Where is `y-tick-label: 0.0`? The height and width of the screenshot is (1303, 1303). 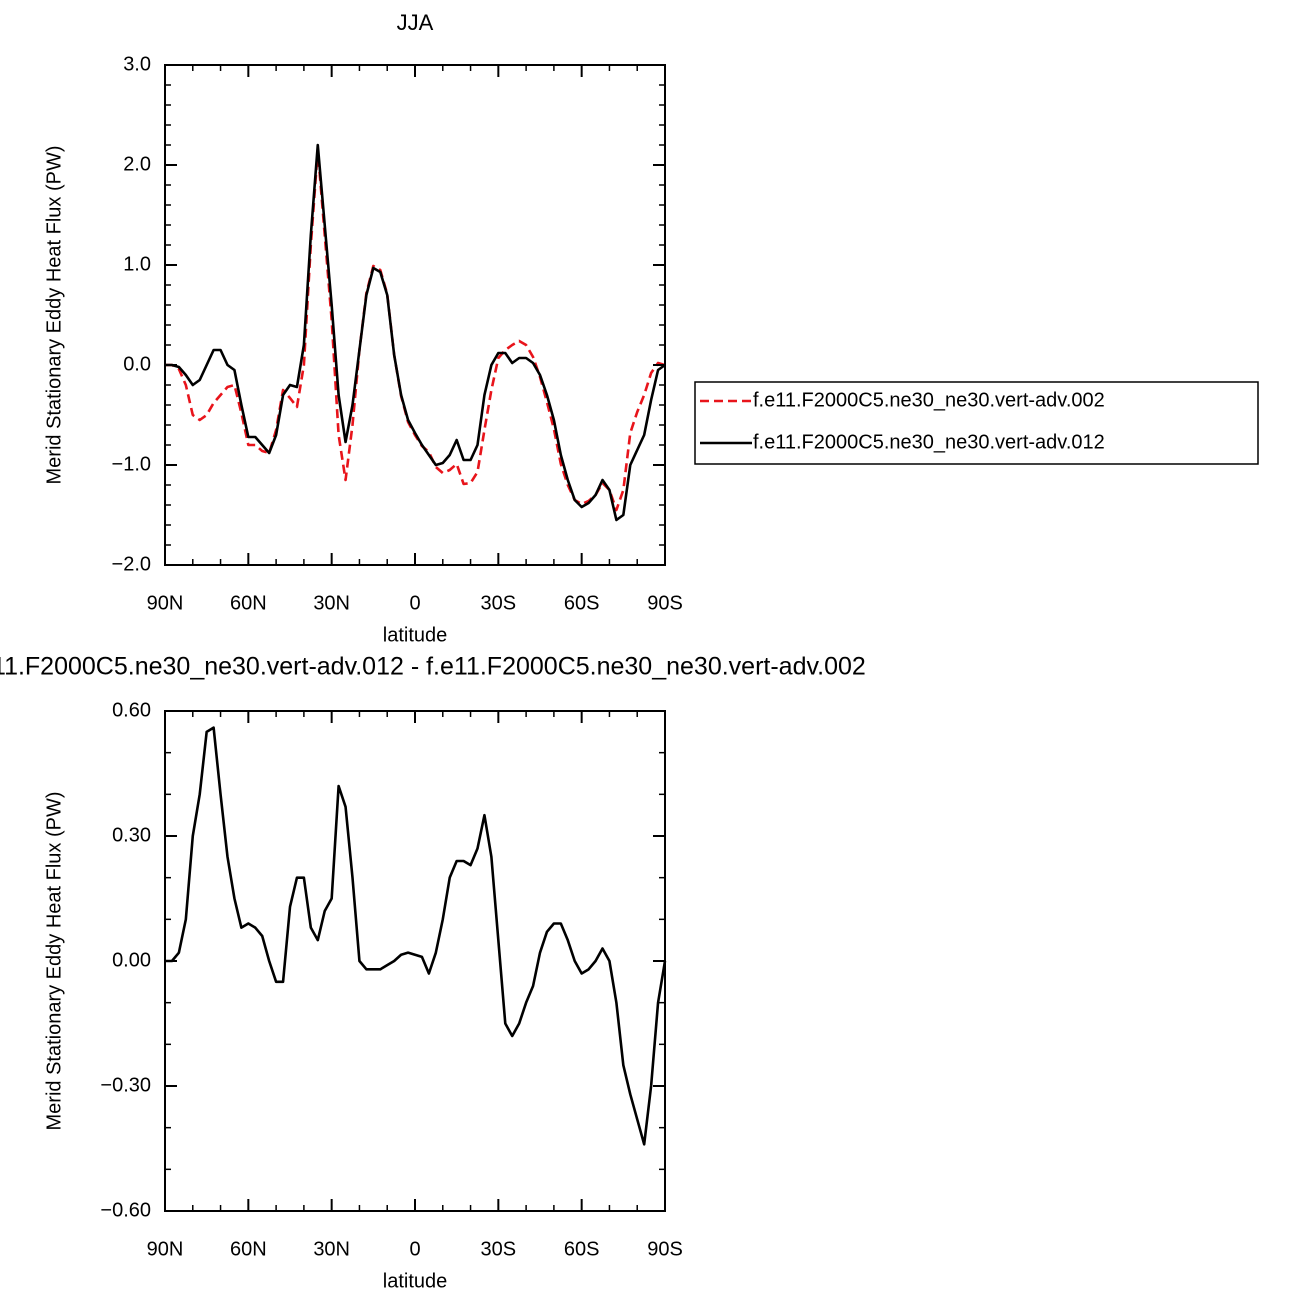
y-tick-label: 0.0 is located at coordinates (137, 364).